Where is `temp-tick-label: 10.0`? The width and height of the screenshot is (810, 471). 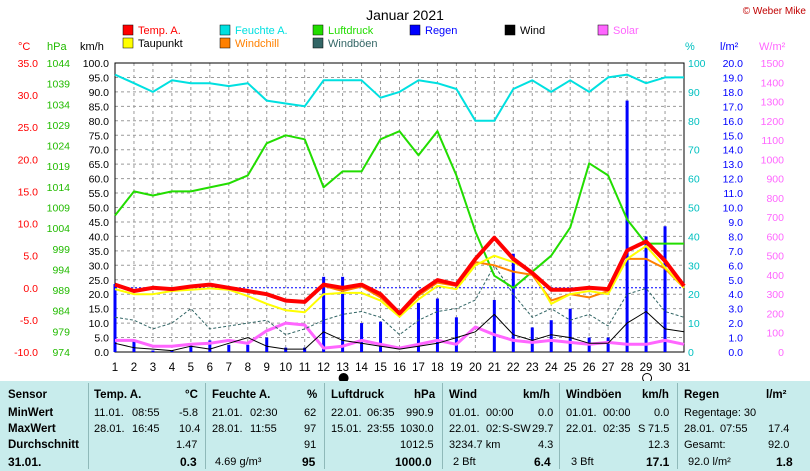 temp-tick-label: 10.0 is located at coordinates (28, 225).